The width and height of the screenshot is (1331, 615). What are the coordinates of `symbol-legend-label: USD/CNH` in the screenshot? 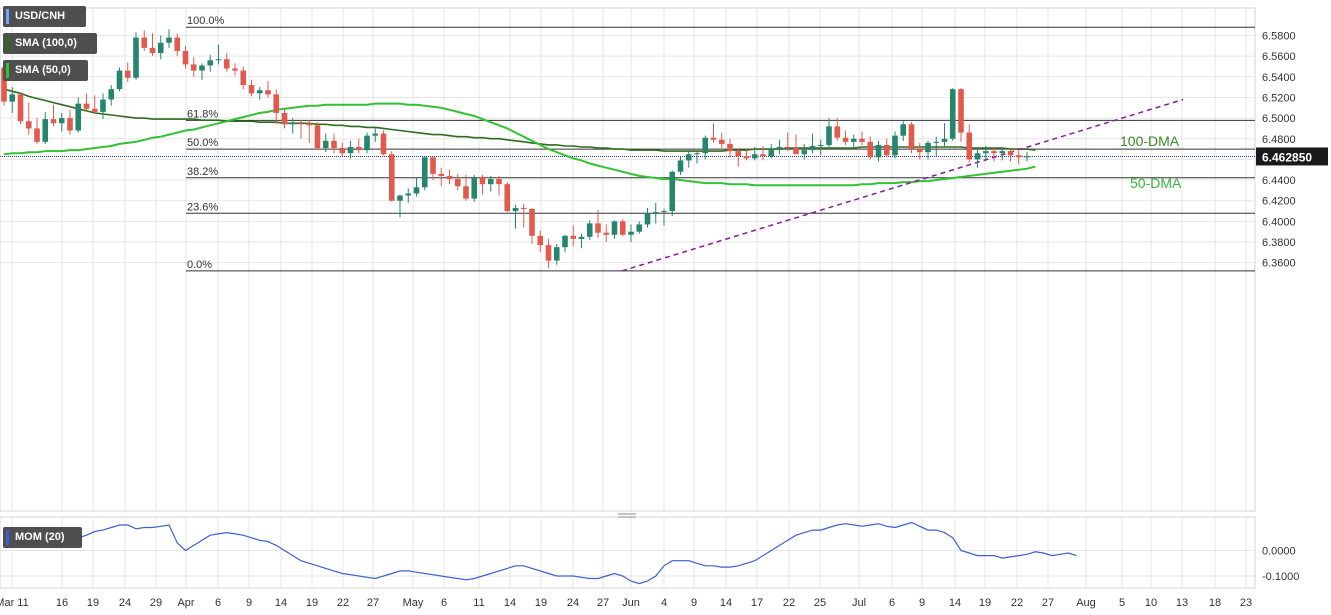 It's located at (40, 16).